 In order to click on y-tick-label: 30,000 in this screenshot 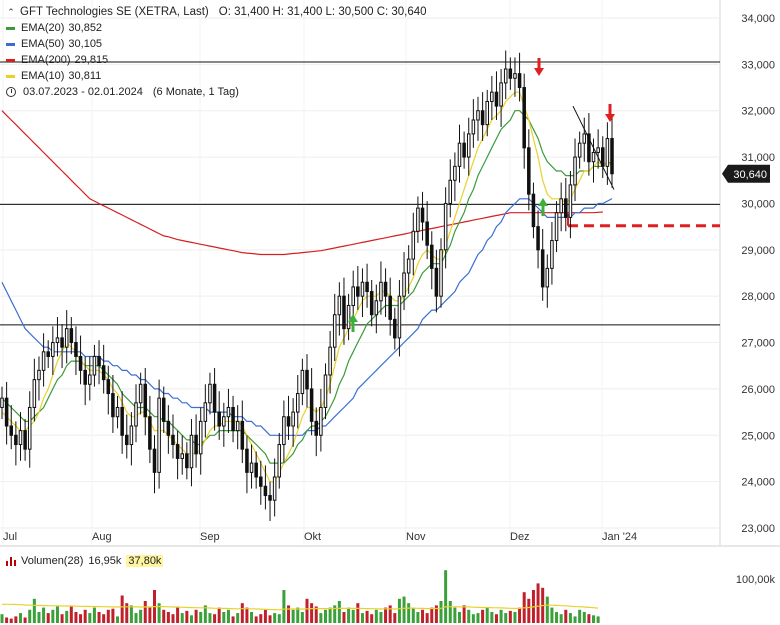, I will do `click(758, 204)`.